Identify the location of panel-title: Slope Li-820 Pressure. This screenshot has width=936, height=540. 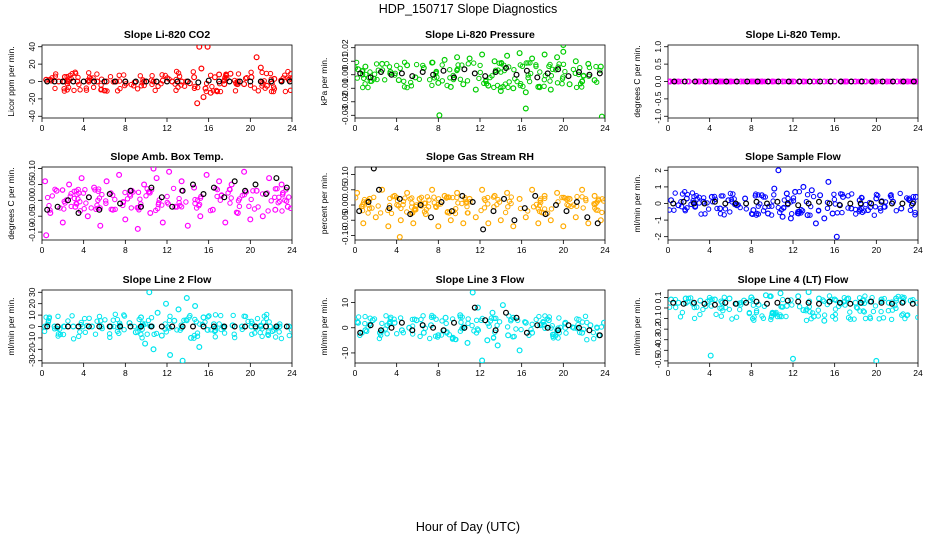
(480, 35).